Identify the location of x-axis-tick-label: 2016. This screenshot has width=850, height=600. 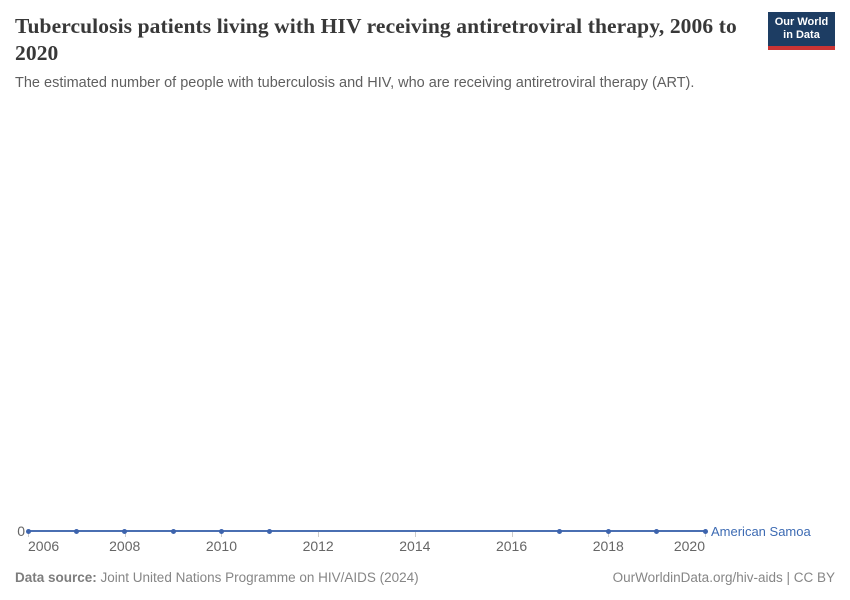
(511, 546).